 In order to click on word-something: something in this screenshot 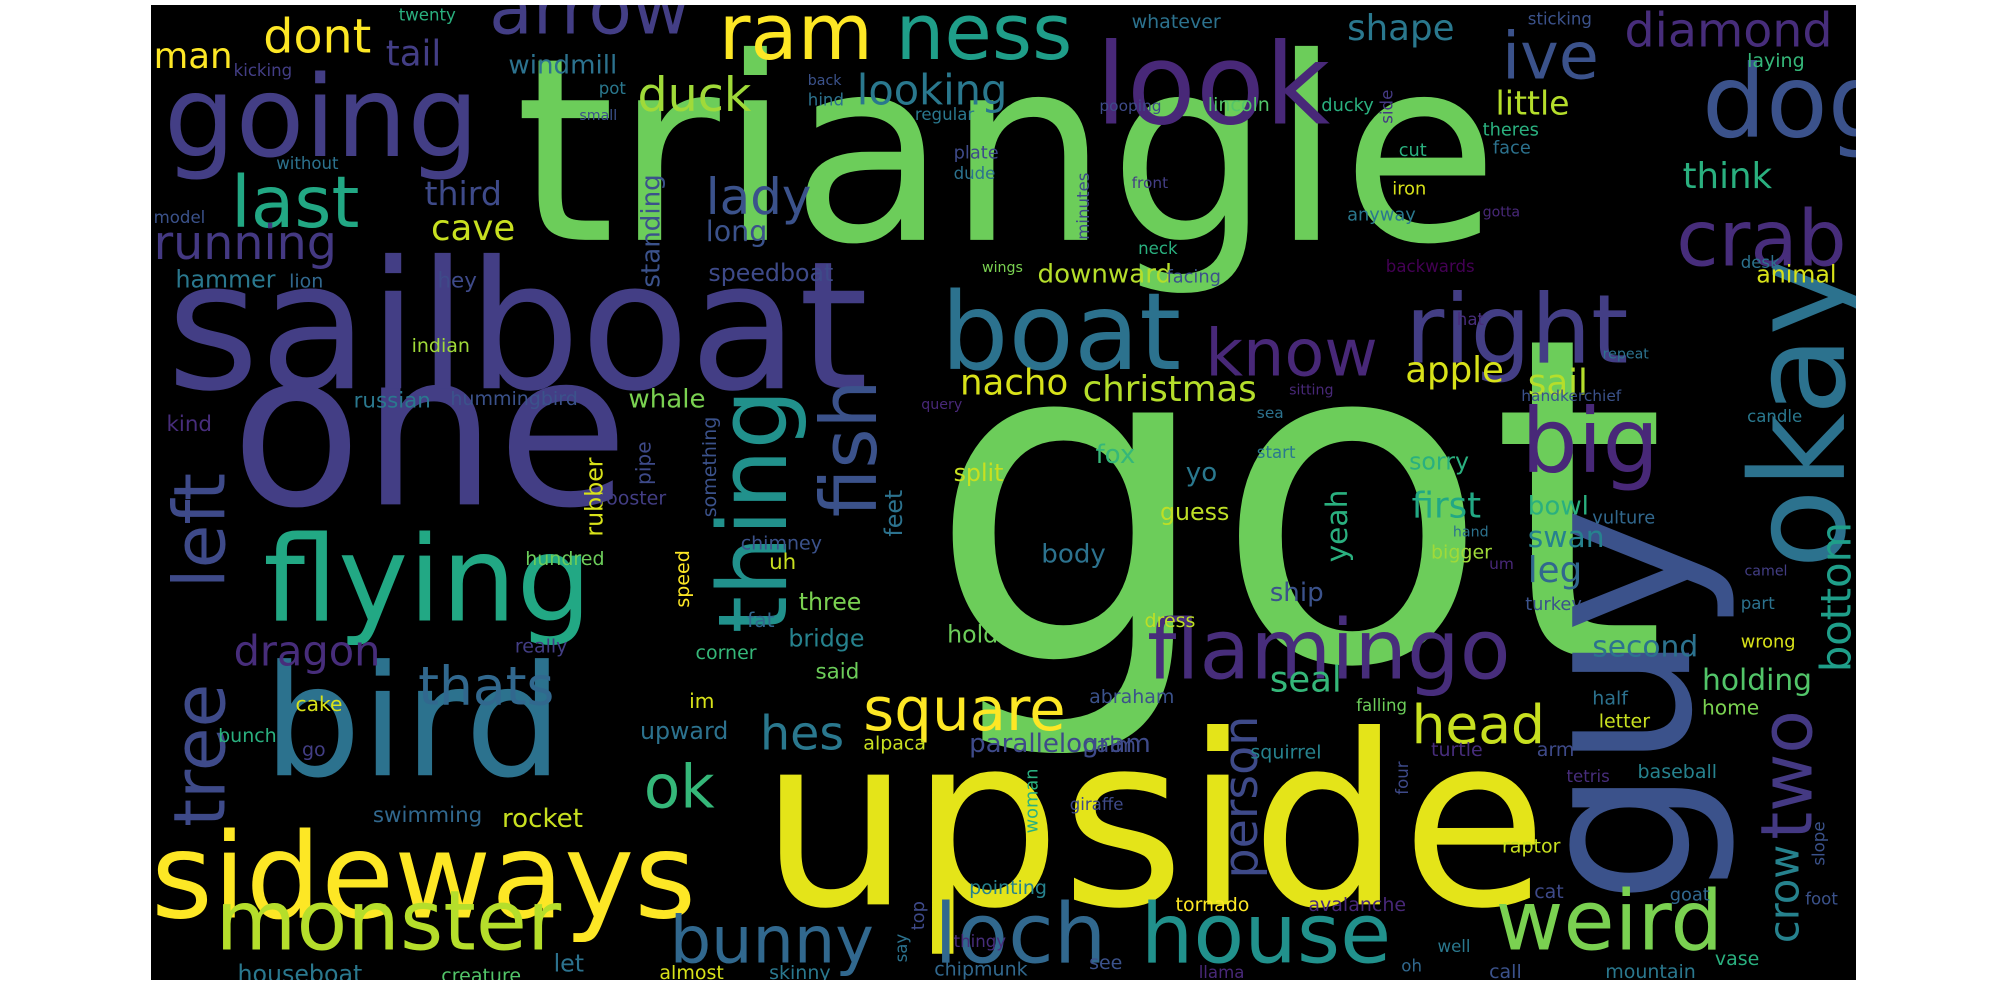, I will do `click(710, 467)`.